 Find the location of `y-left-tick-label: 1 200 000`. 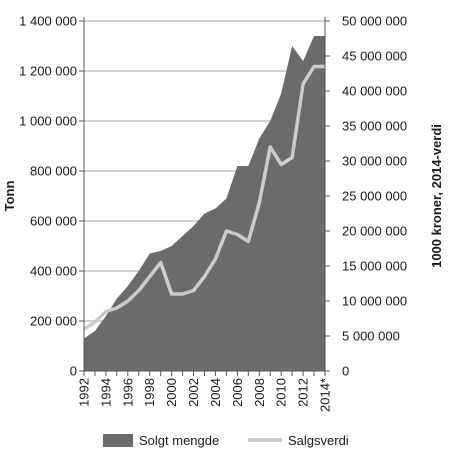

y-left-tick-label: 1 200 000 is located at coordinates (48, 71).